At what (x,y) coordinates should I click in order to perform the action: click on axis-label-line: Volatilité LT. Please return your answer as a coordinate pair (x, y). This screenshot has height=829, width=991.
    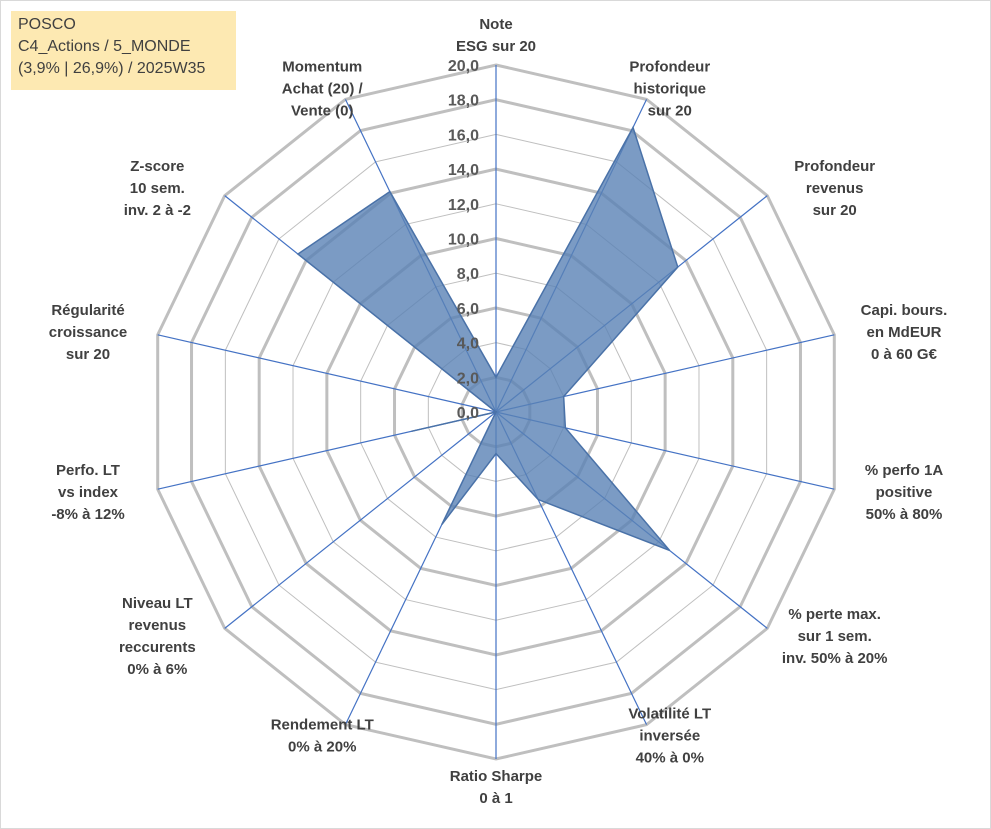
    Looking at the image, I should click on (669, 713).